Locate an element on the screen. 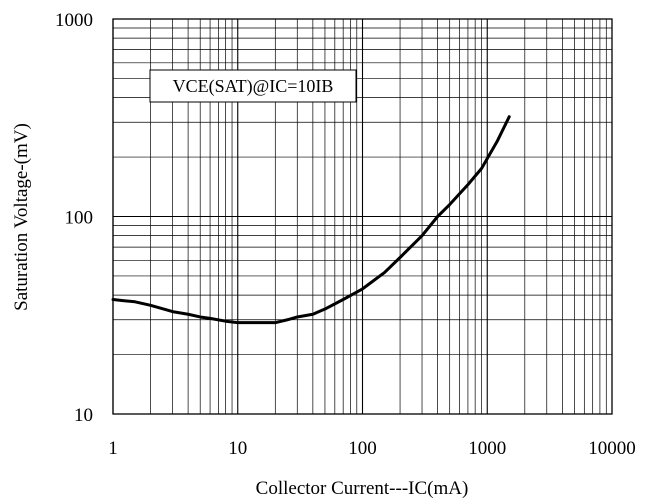  x-tick-label: 100 is located at coordinates (362, 448).